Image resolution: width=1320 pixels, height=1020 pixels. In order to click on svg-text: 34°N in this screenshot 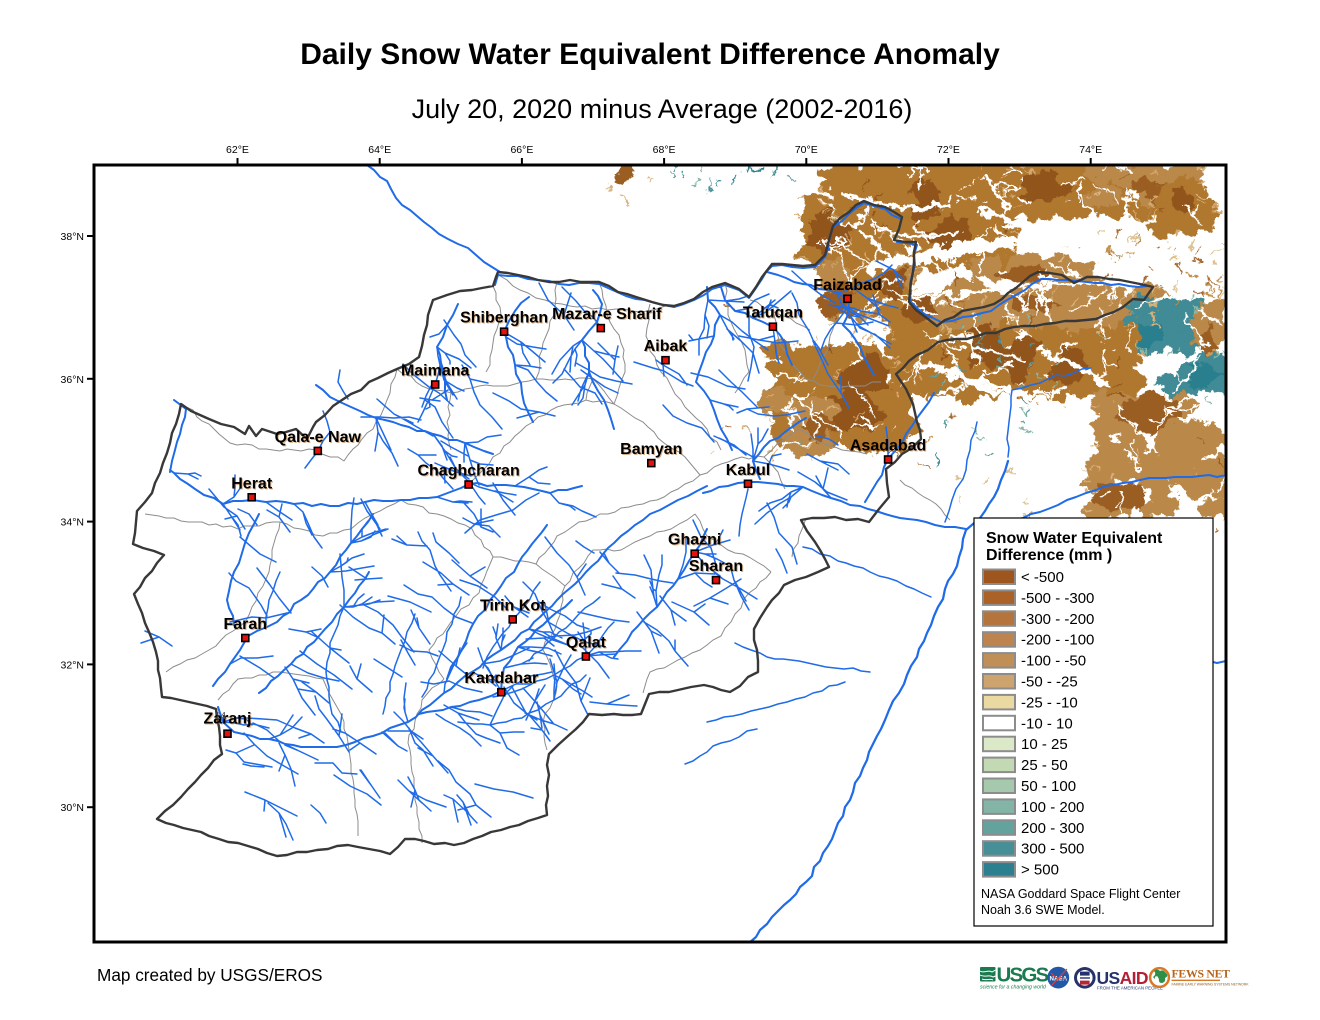, I will do `click(72, 523)`.